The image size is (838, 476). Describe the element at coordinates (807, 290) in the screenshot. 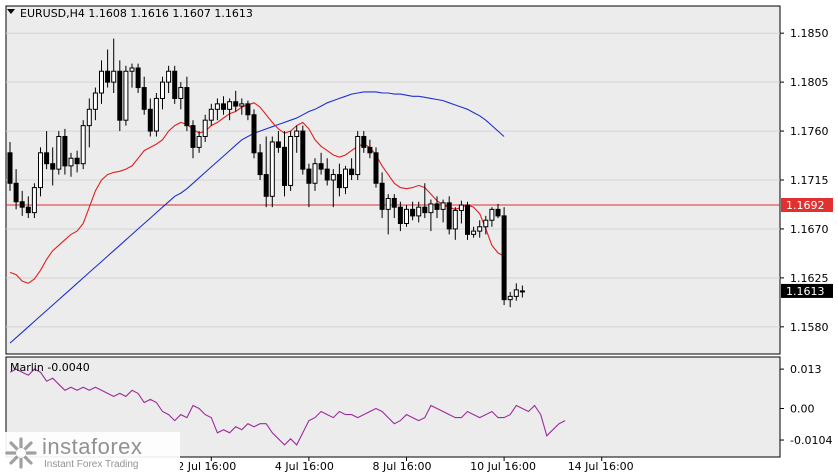

I see `current-price-badge` at that location.